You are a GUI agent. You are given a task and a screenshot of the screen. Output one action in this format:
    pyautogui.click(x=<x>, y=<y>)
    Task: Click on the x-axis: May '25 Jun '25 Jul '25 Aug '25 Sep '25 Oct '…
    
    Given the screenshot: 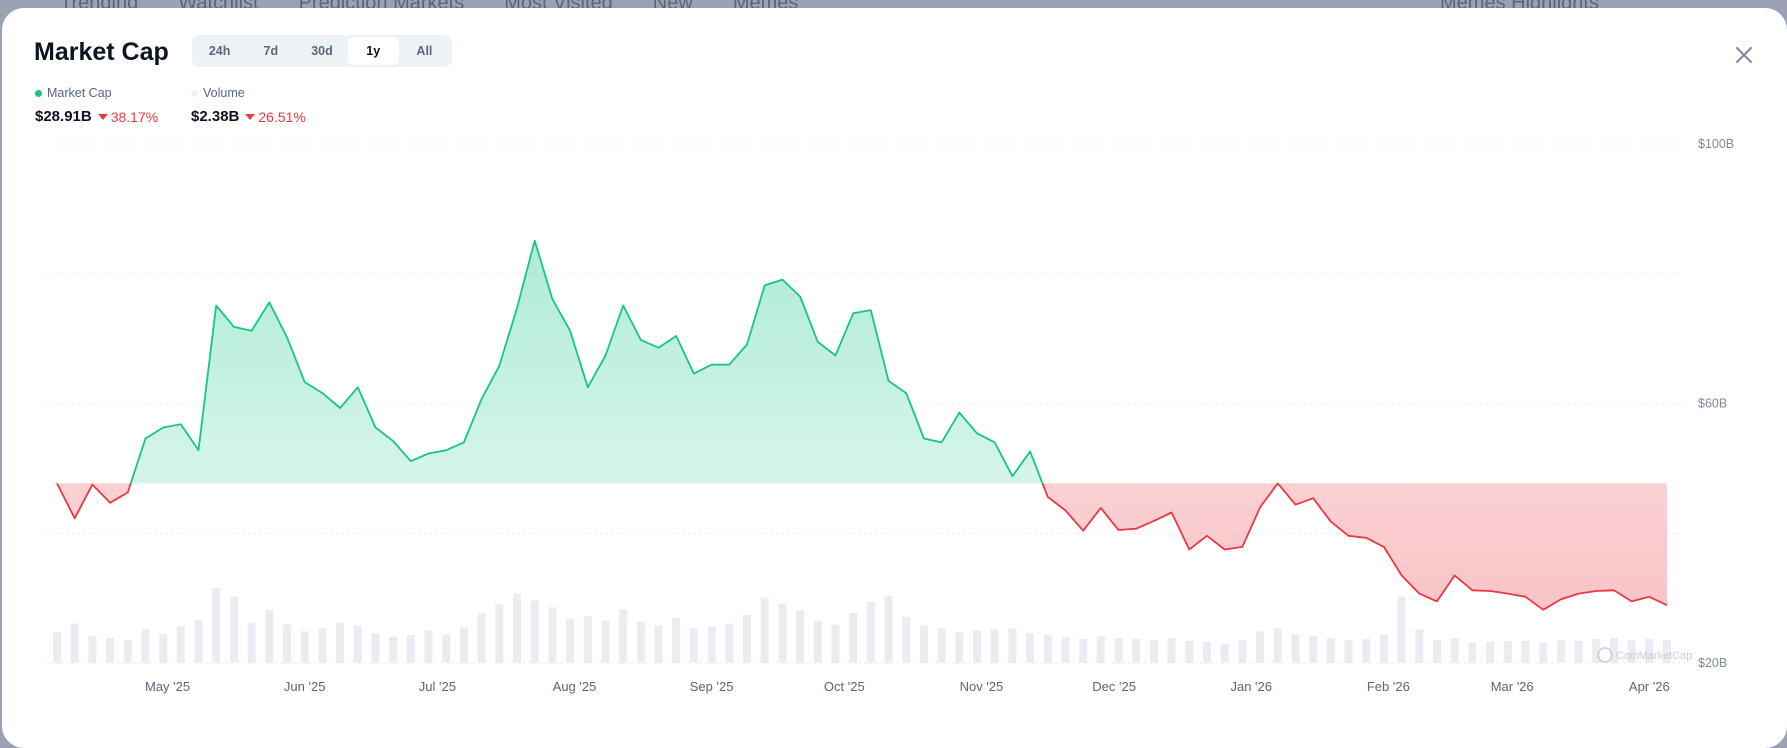 What is the action you would take?
    pyautogui.click(x=907, y=686)
    